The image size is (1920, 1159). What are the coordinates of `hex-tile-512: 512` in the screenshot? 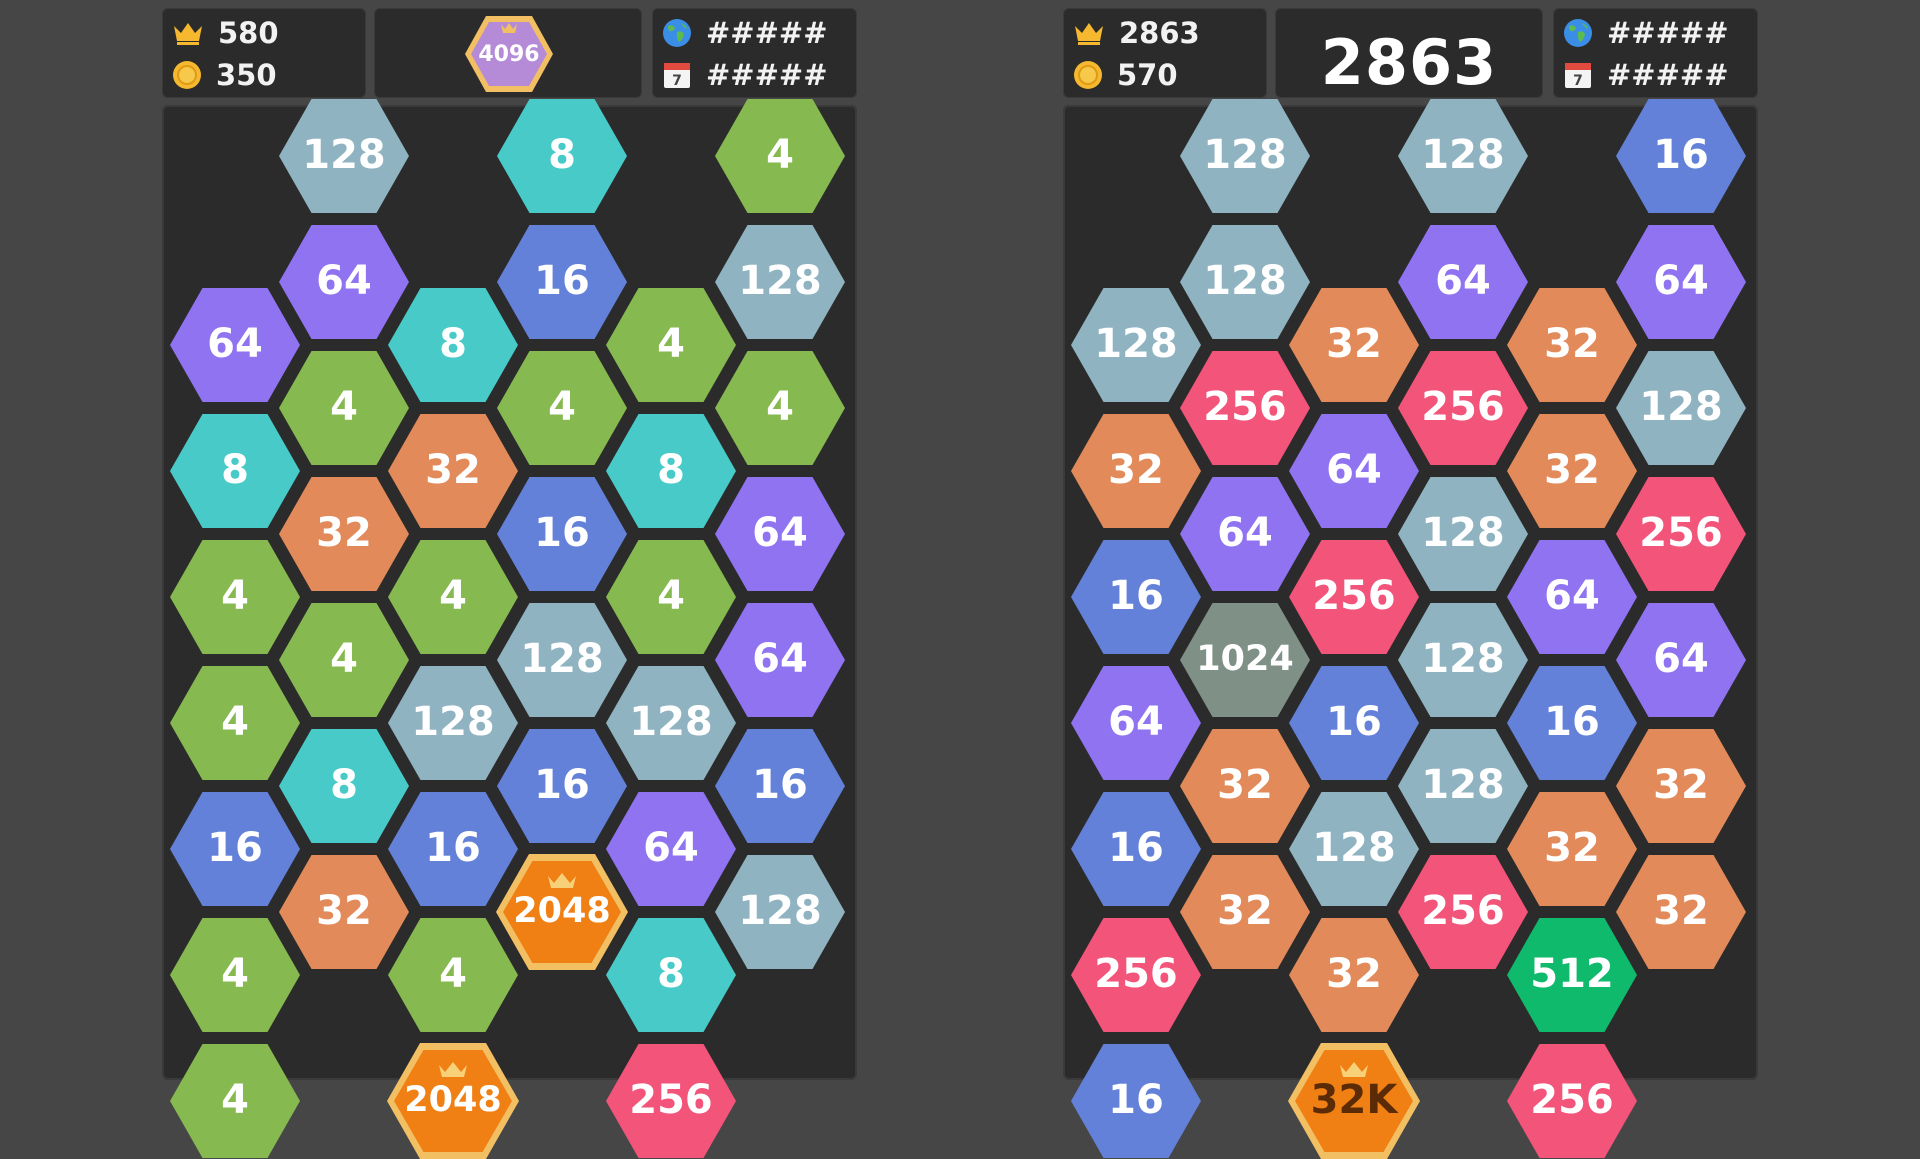 It's located at (1572, 975).